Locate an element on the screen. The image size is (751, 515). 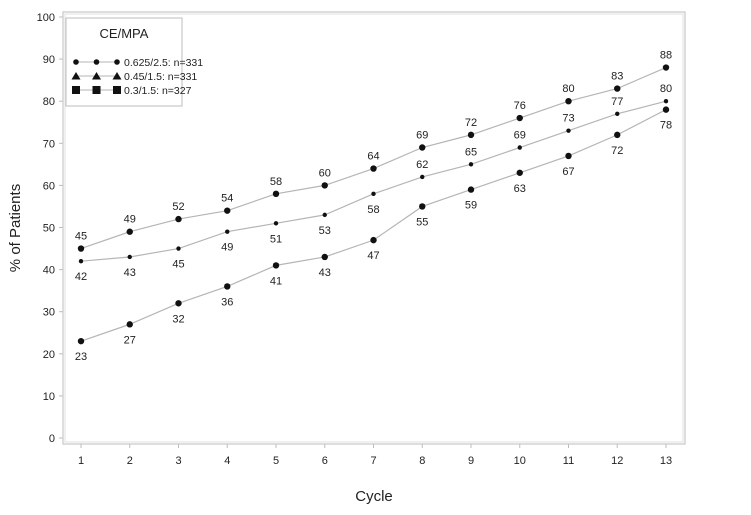
x-axis-label: Cycle is located at coordinates (374, 496).